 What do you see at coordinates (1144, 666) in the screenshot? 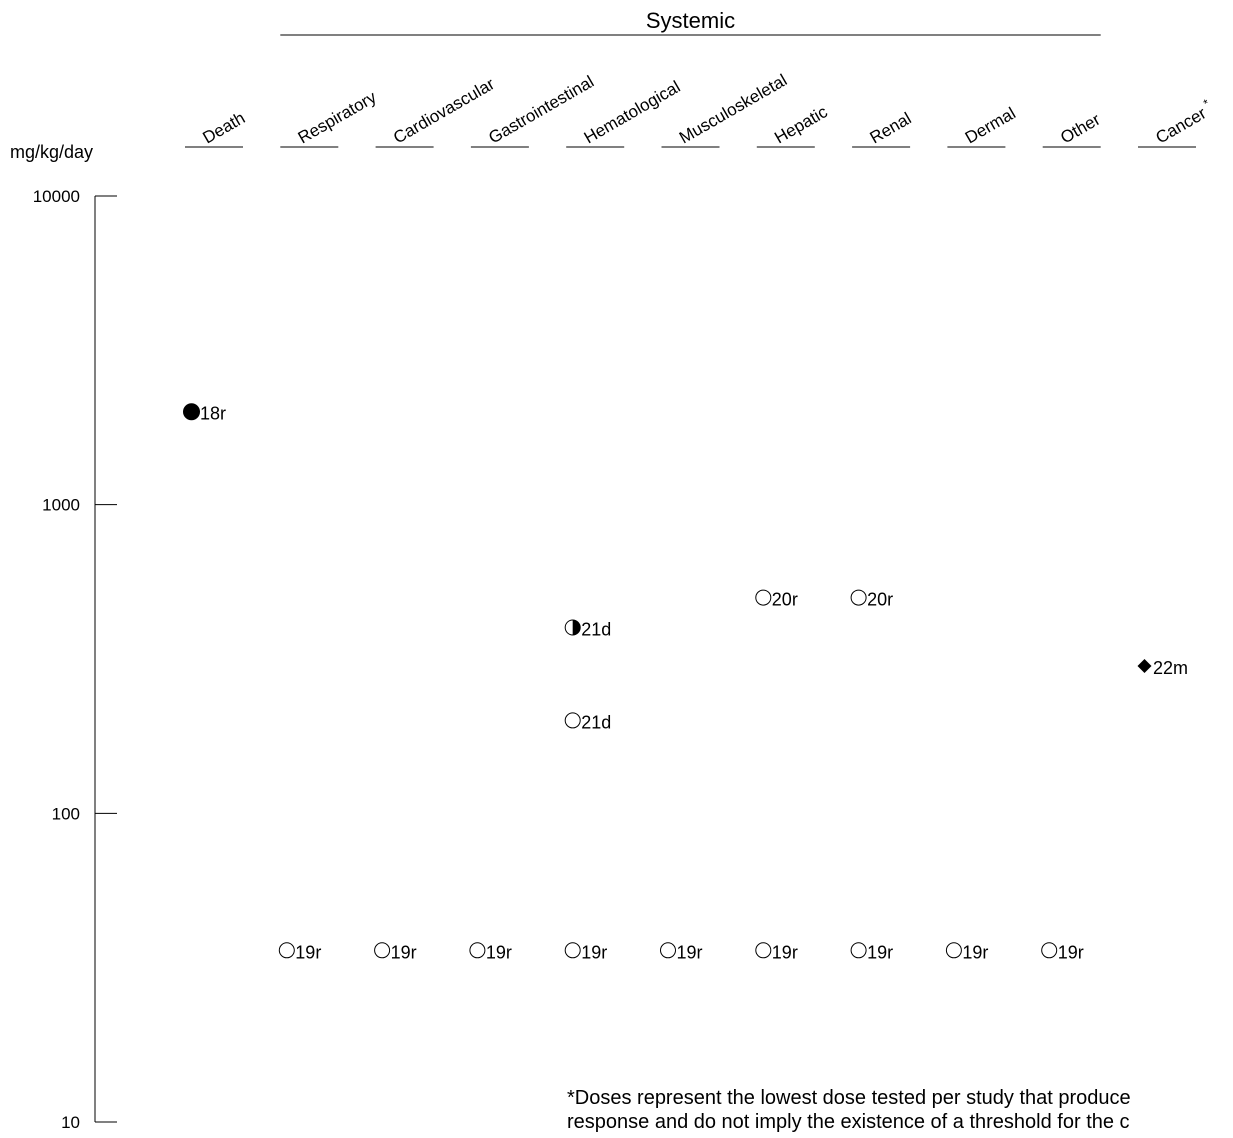
I see `marker-diamond` at bounding box center [1144, 666].